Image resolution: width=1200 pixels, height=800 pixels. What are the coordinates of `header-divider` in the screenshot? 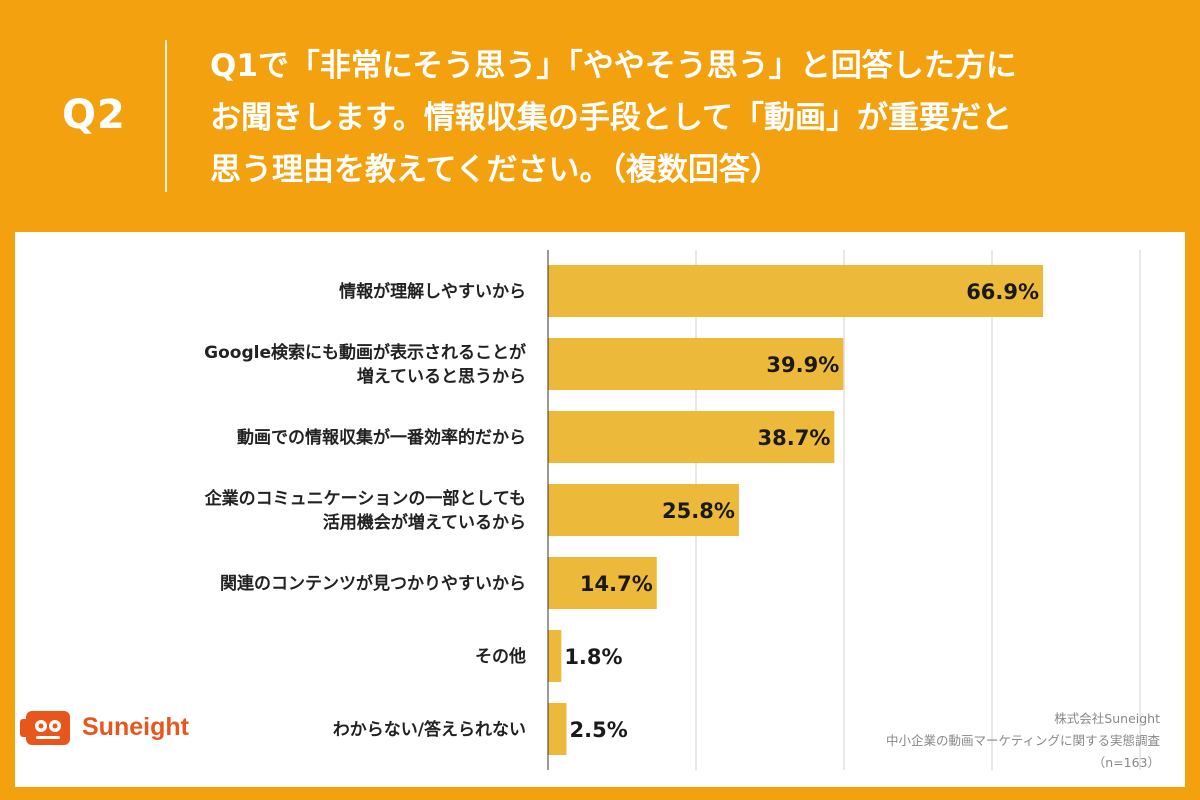 It's located at (166, 116).